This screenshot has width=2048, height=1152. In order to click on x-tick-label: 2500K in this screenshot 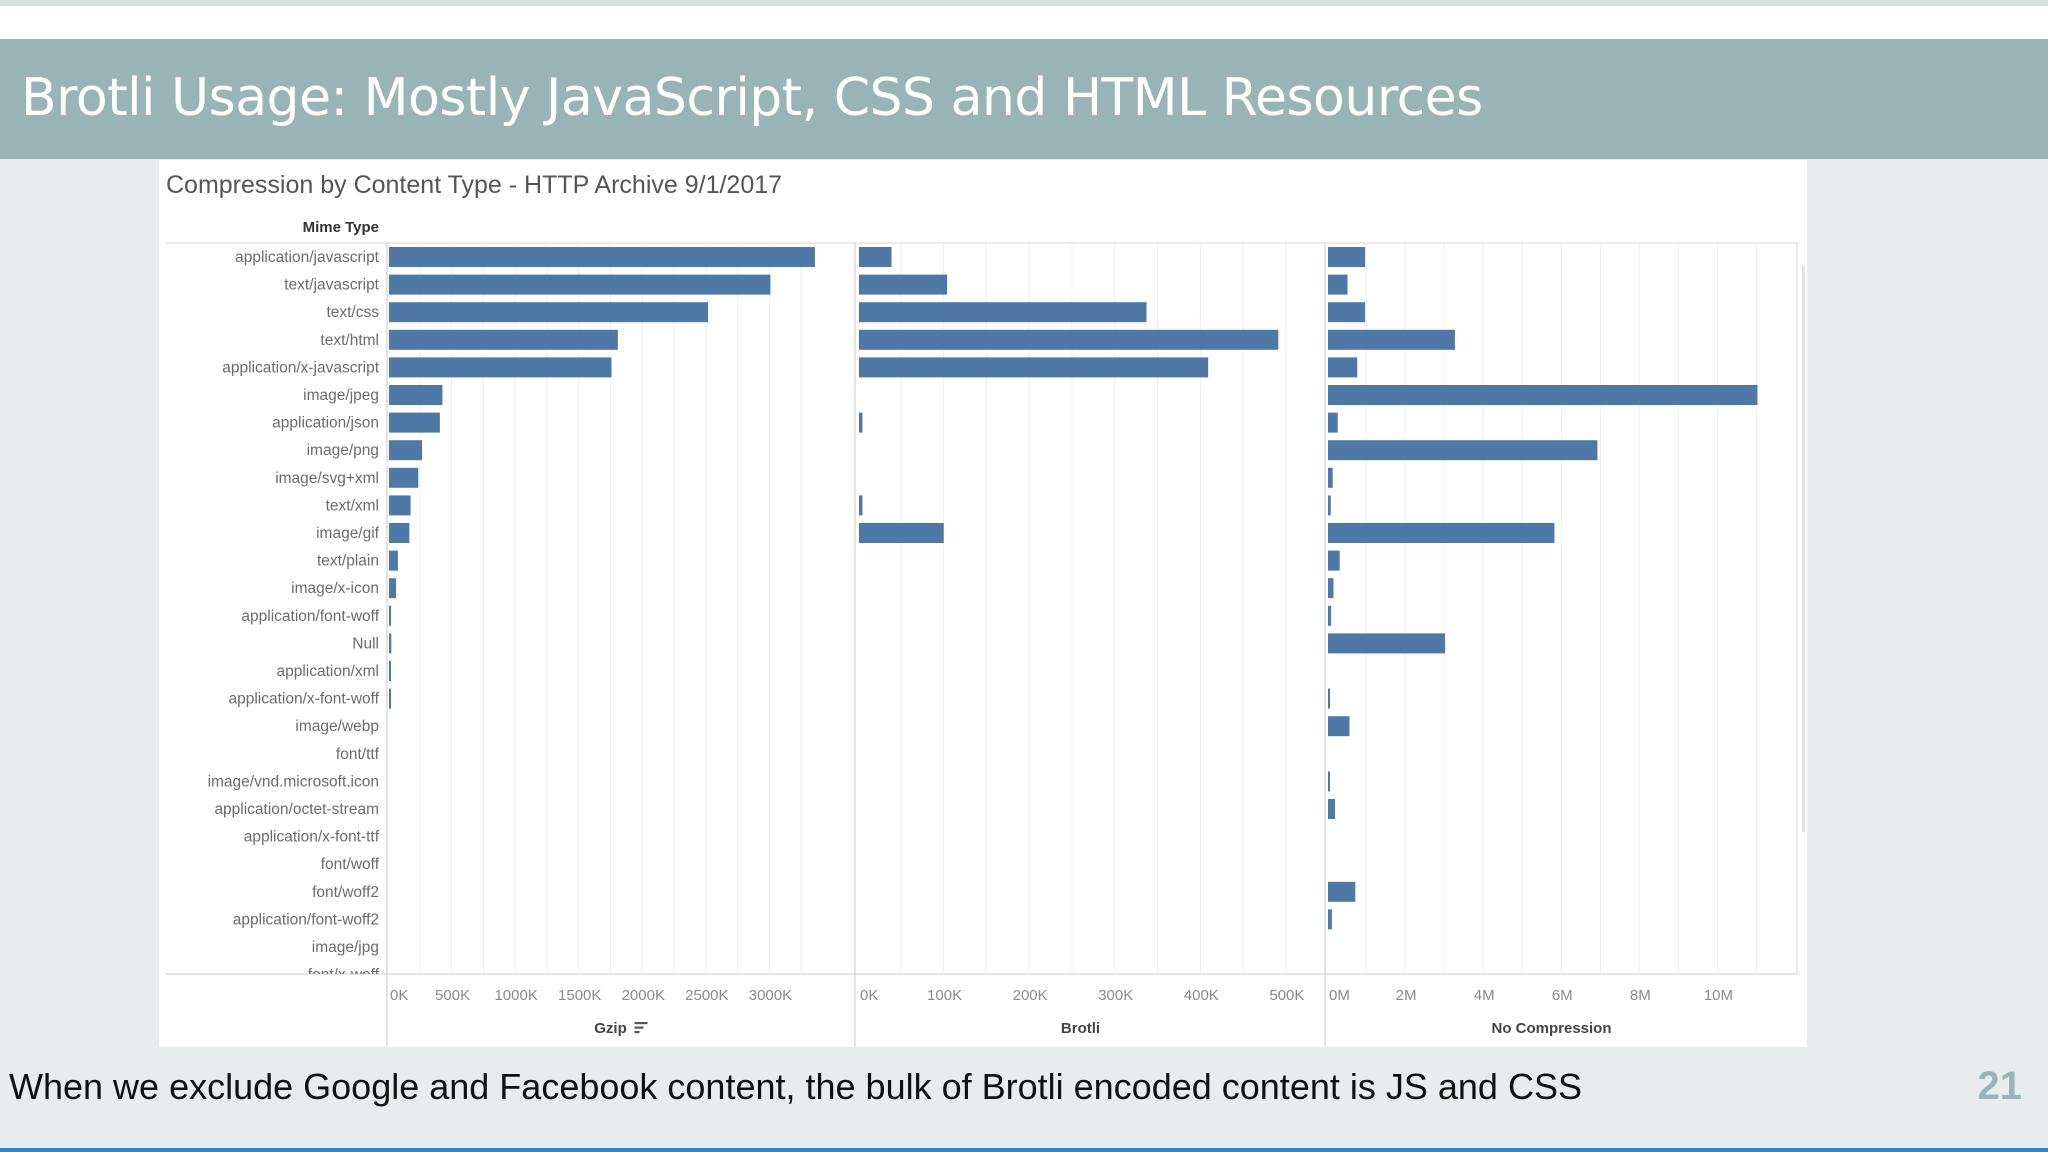, I will do `click(706, 995)`.